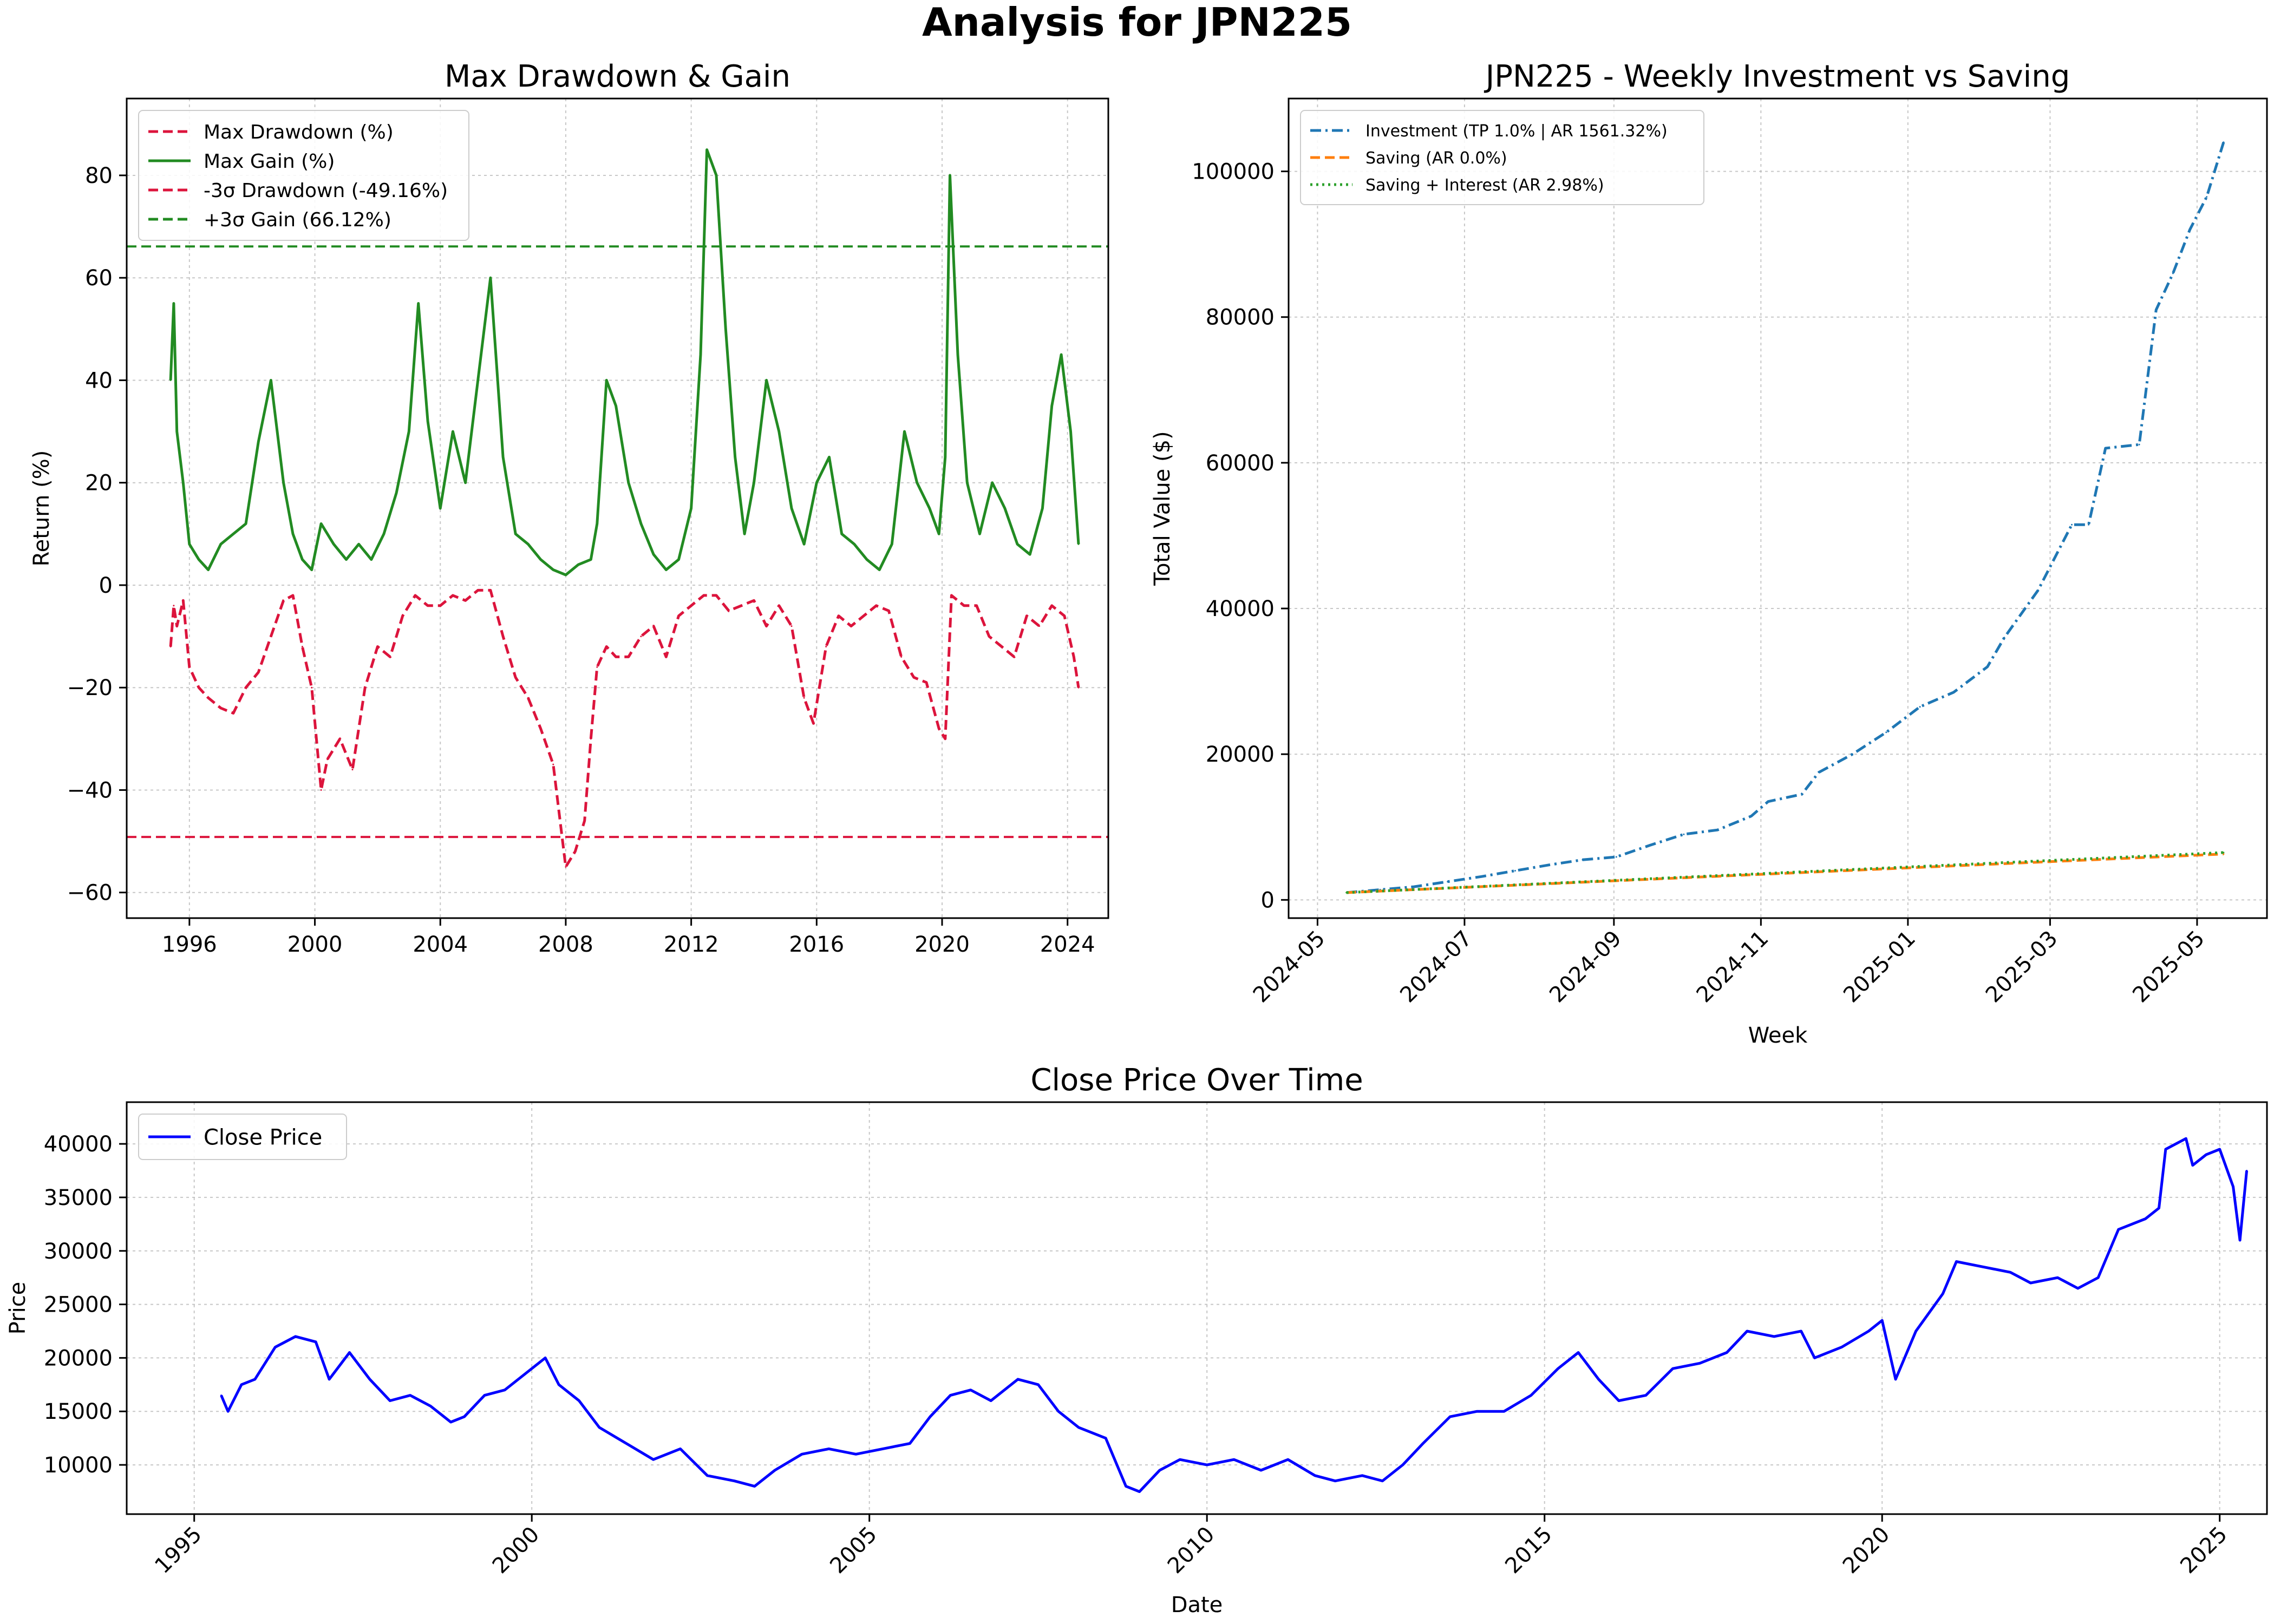 This screenshot has width=2274, height=1624. Describe the element at coordinates (326, 191) in the screenshot. I see `legend-label: -3σ Drawdown (-49.16%)` at that location.